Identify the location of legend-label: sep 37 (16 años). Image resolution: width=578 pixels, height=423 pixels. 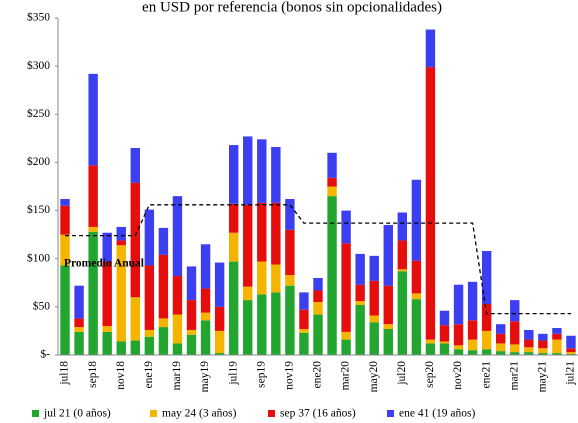
(318, 414).